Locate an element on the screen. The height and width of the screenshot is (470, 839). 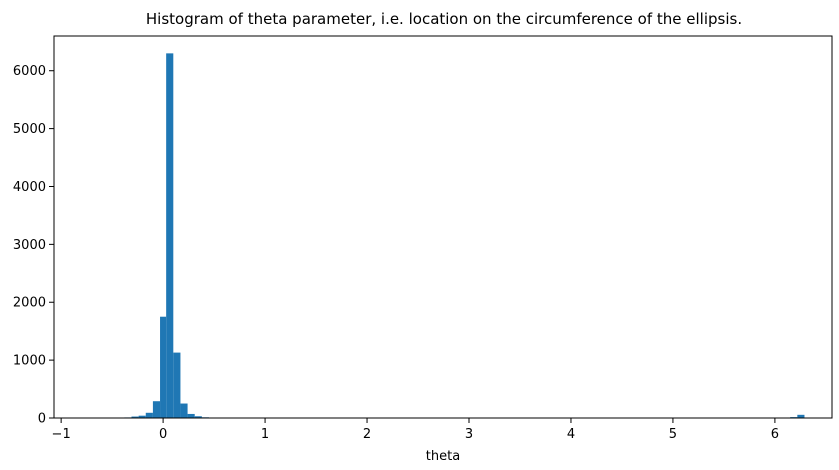
x-tick-label: −1 is located at coordinates (61, 434).